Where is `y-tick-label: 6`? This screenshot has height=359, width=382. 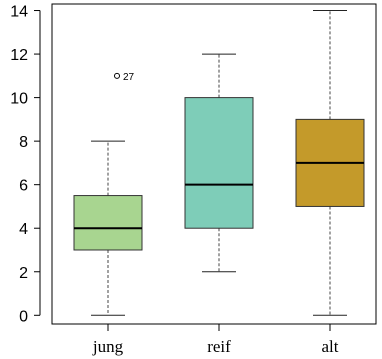
y-tick-label: 6 is located at coordinates (23, 186).